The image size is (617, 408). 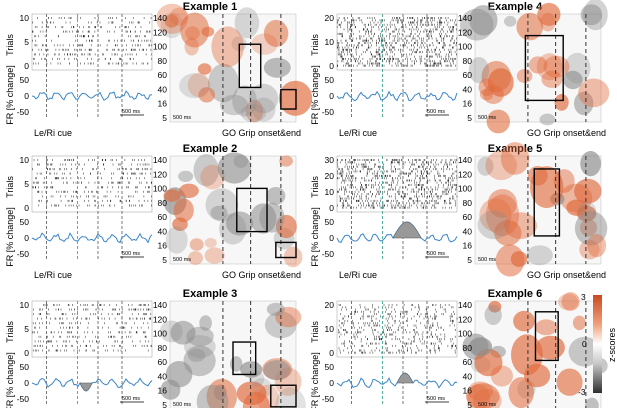 I want to click on fr-significance-area, so click(x=405, y=378).